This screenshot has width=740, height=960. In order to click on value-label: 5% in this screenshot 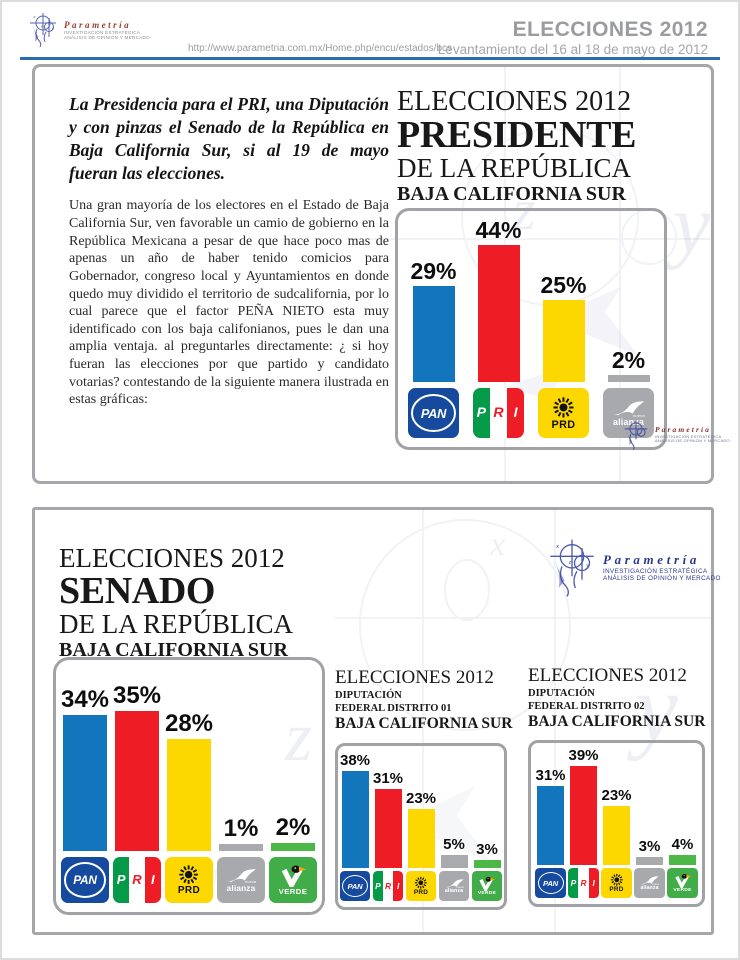, I will do `click(454, 845)`.